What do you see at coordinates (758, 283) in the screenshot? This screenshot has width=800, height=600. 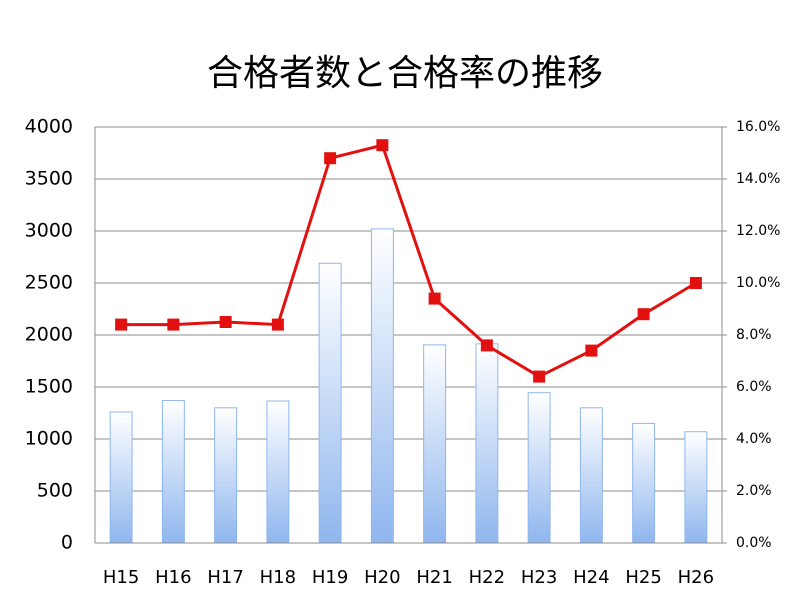 I see `y2-tick-label: 10.0%` at bounding box center [758, 283].